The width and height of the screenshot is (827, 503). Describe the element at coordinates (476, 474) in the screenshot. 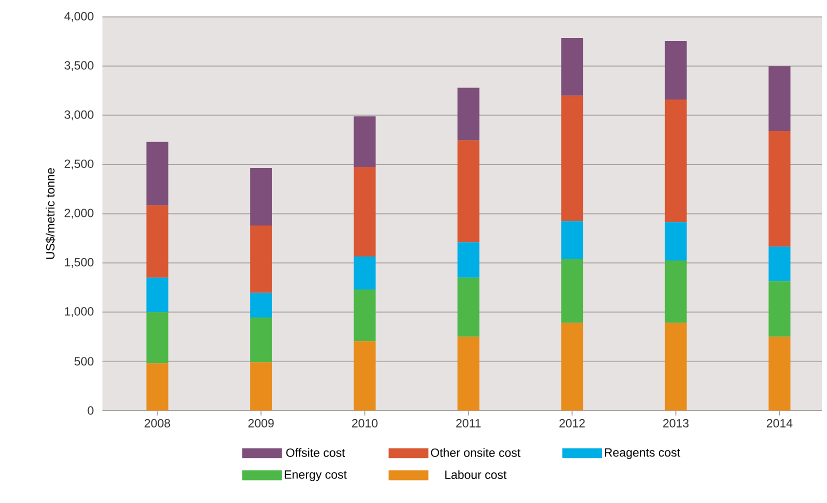

I see `legend-label: Labour cost` at that location.